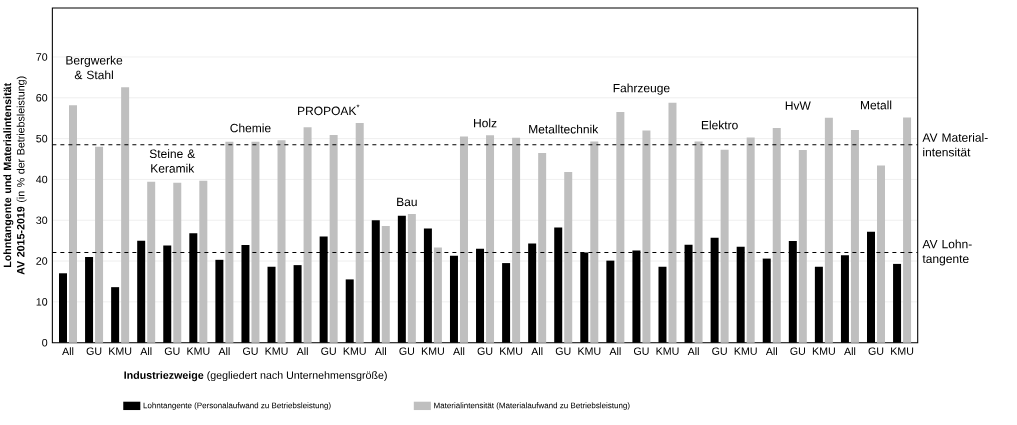 The width and height of the screenshot is (1017, 425). Describe the element at coordinates (42, 220) in the screenshot. I see `y-tick-label: 30` at that location.